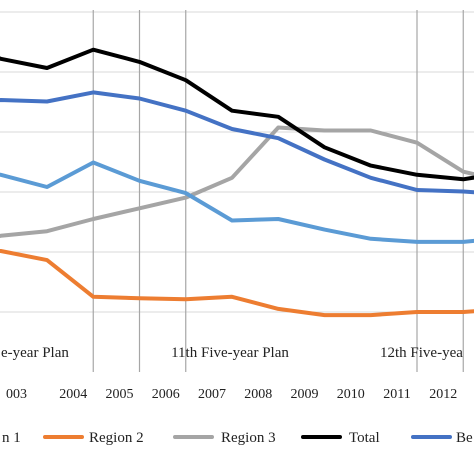 Image resolution: width=474 pixels, height=474 pixels. Describe the element at coordinates (258, 394) in the screenshot. I see `x-tick-label: 2008` at that location.